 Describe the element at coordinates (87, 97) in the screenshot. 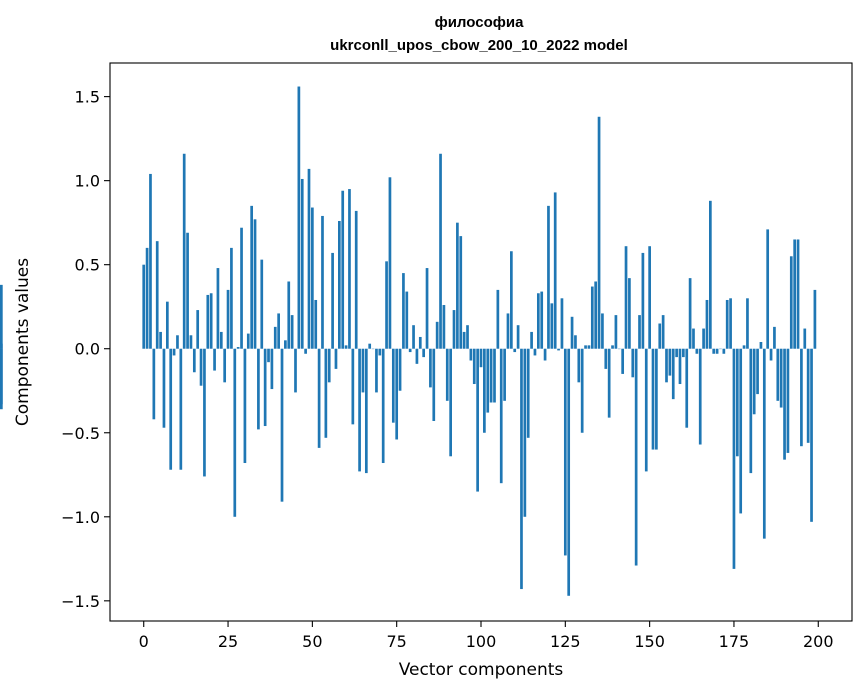

I see `y-tick-label: 1.5` at that location.